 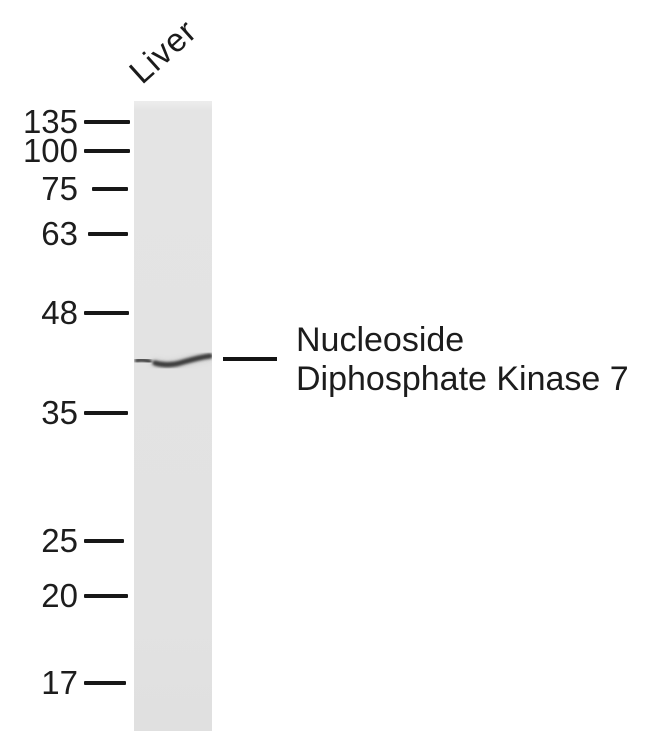 I want to click on band-annotation: Nucleoside Diphosphate Kinase 7, so click(x=462, y=360).